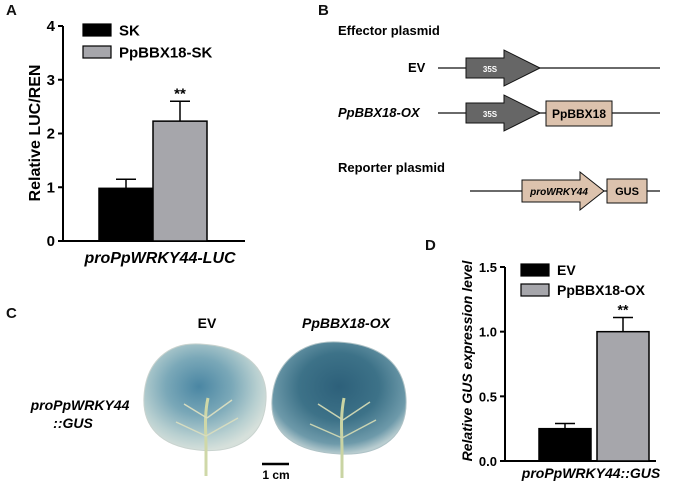  What do you see at coordinates (389, 30) in the screenshot?
I see `effector-plasmid-title: Effector plasmid` at bounding box center [389, 30].